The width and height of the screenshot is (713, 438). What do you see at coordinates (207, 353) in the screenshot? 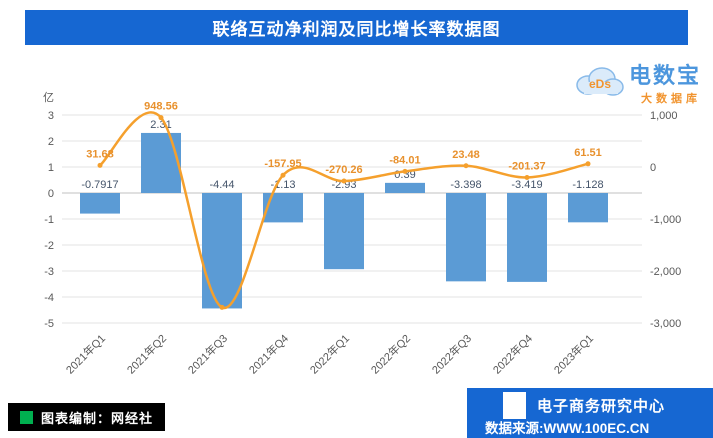
I see `x-axis-label: 2021年Q3` at bounding box center [207, 353].